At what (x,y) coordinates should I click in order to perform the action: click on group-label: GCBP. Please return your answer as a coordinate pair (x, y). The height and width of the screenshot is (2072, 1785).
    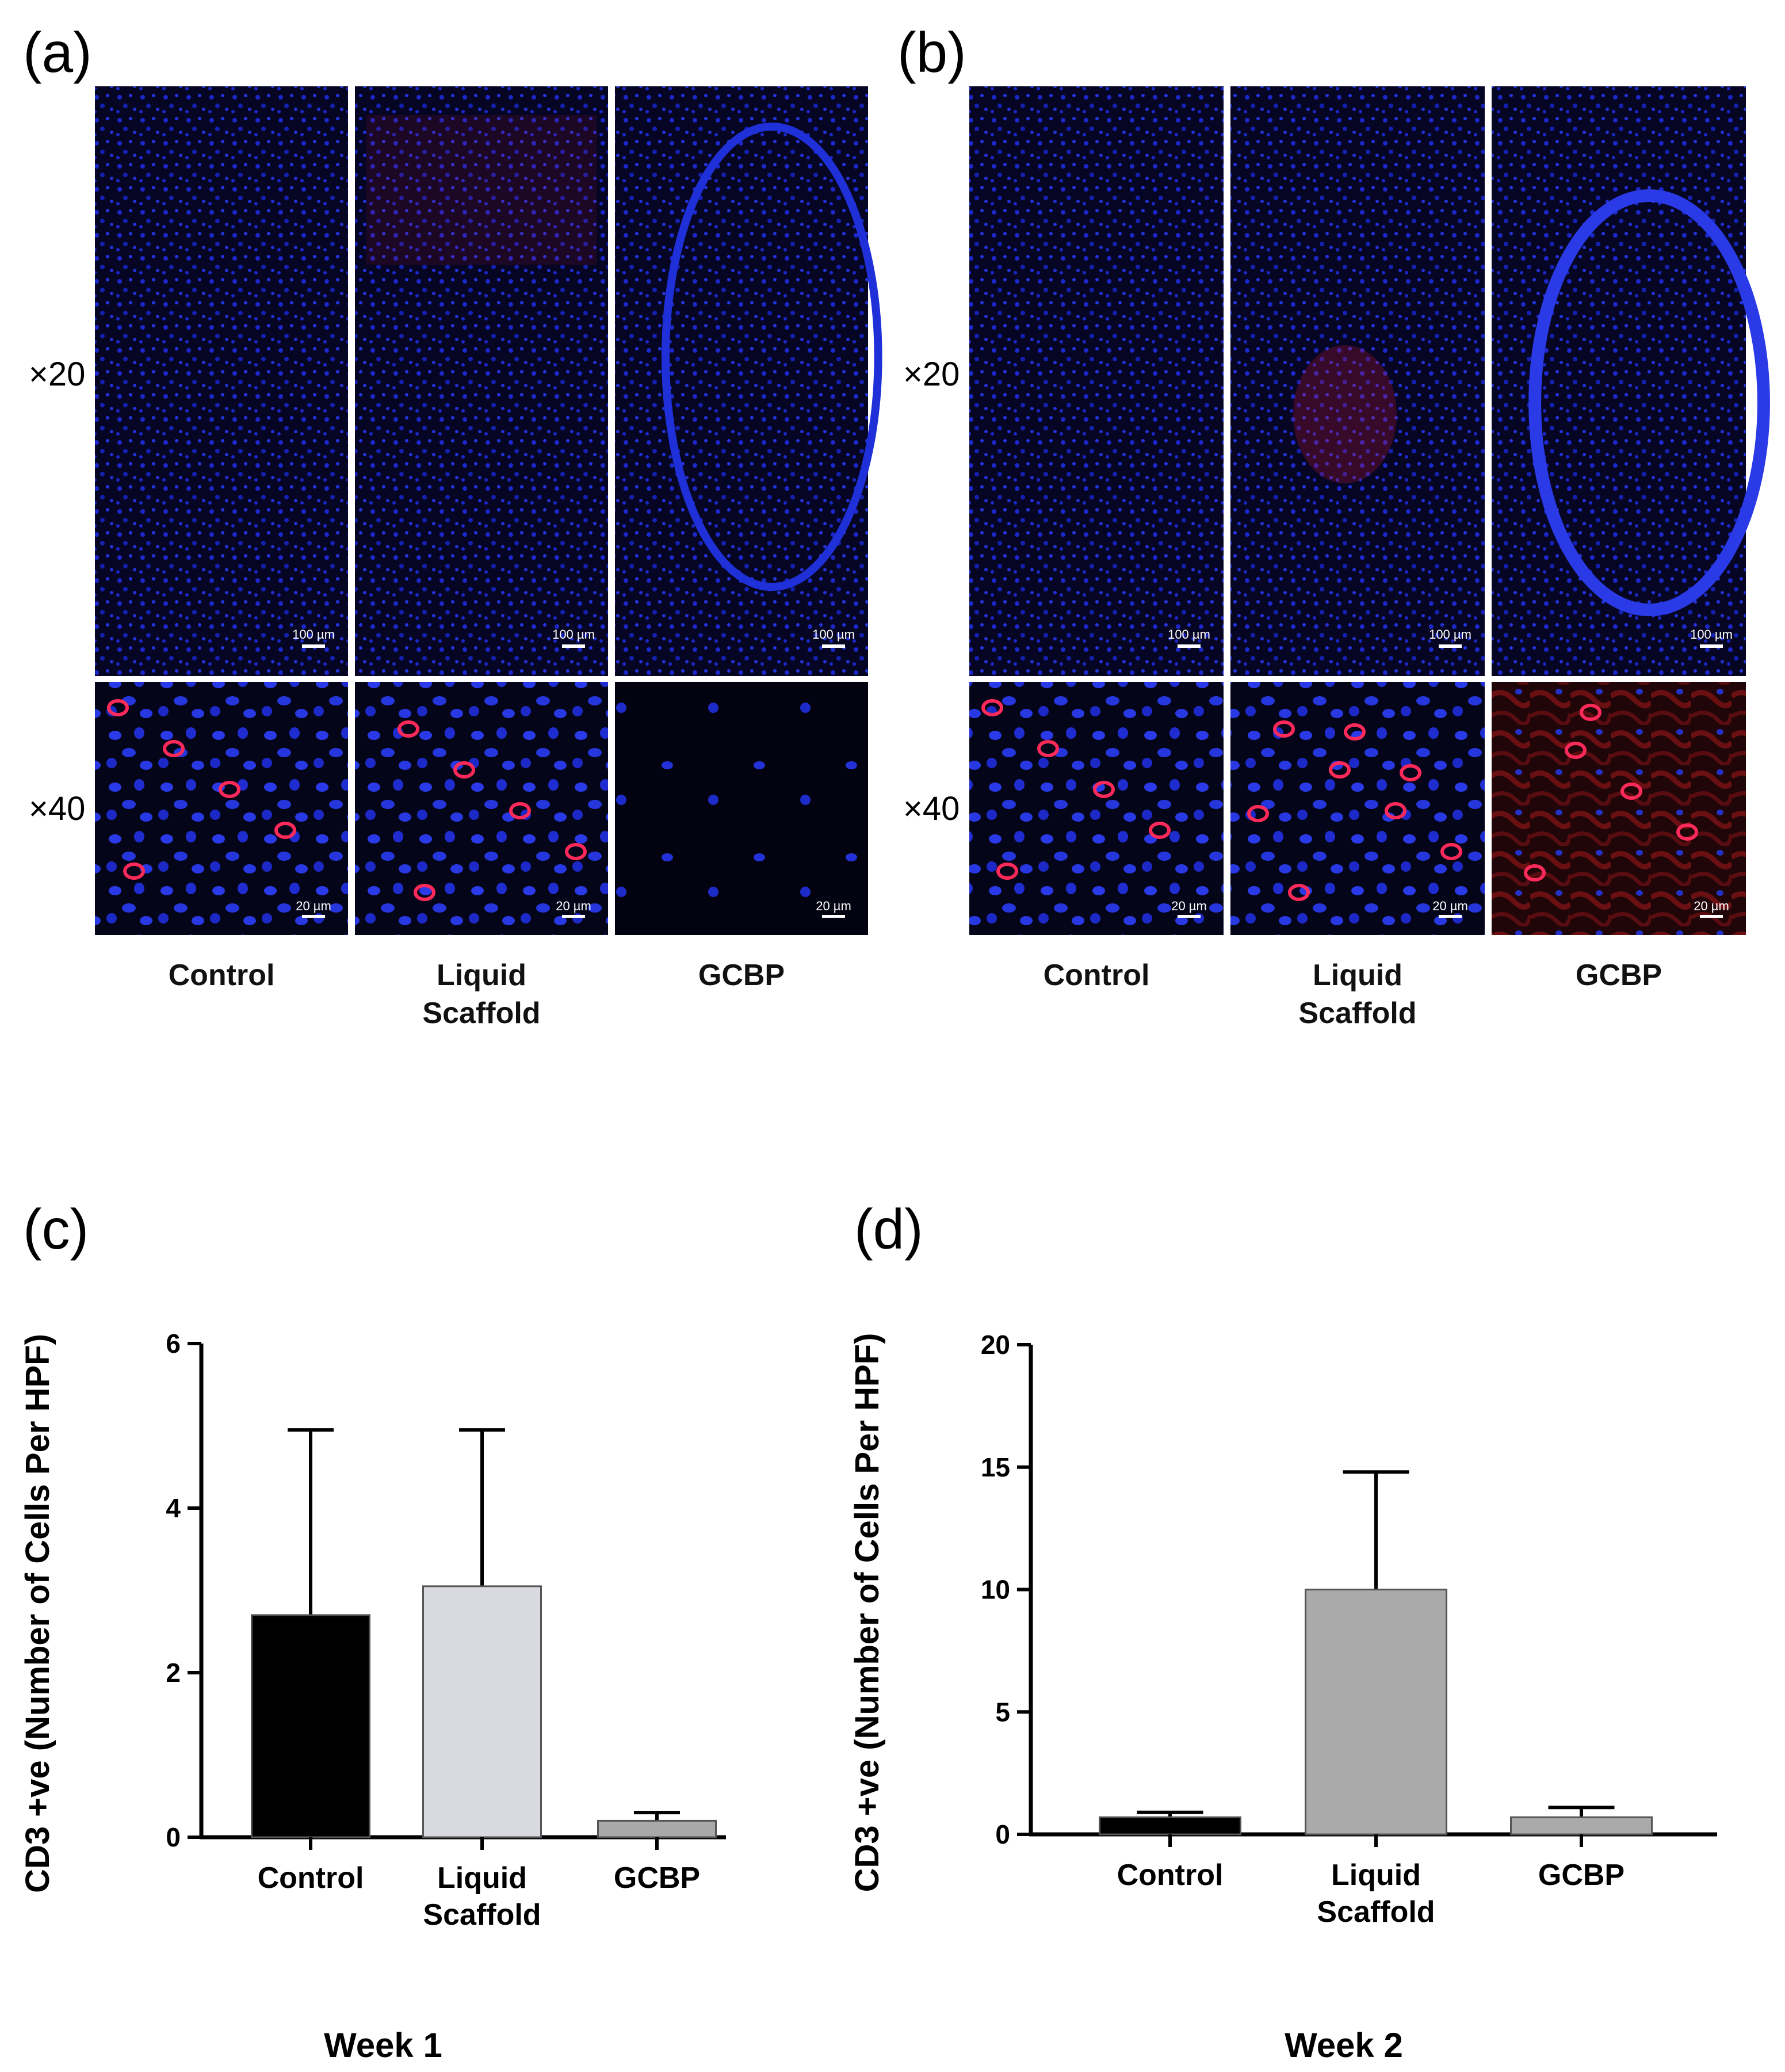
    Looking at the image, I should click on (1619, 975).